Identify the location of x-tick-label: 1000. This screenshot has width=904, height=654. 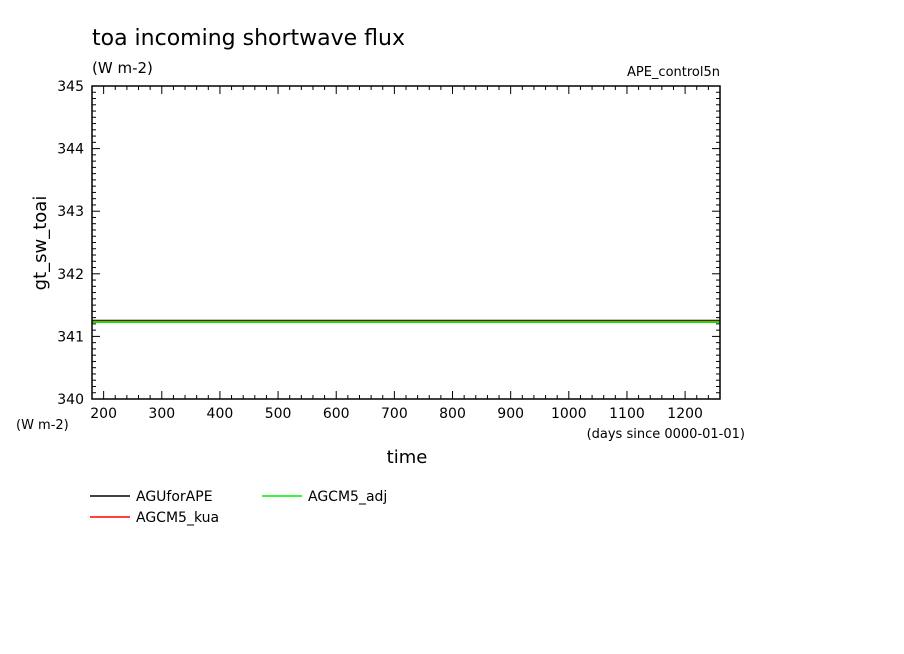
(569, 414).